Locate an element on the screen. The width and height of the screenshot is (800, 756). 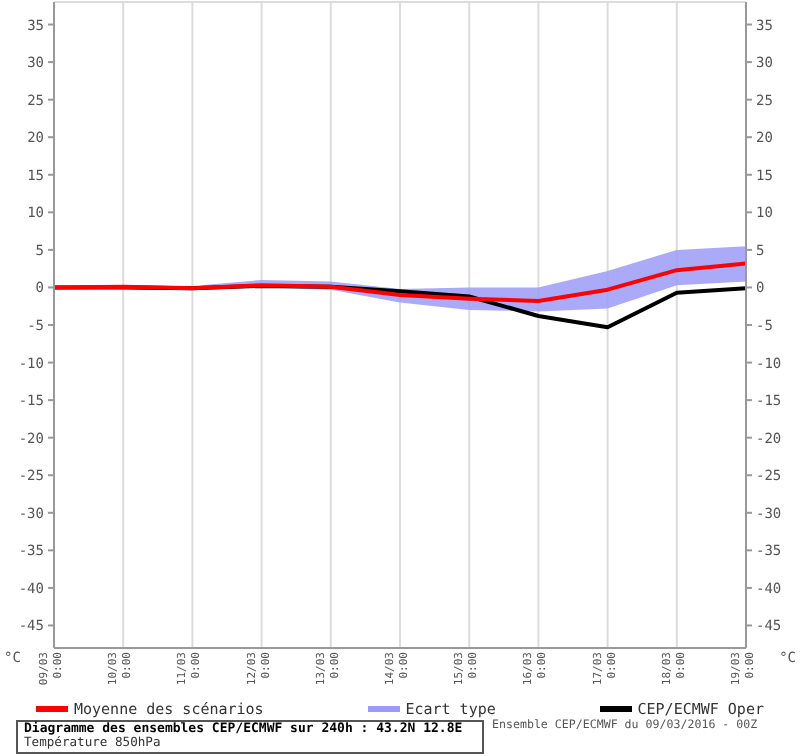
line-series is located at coordinates (400, 282).